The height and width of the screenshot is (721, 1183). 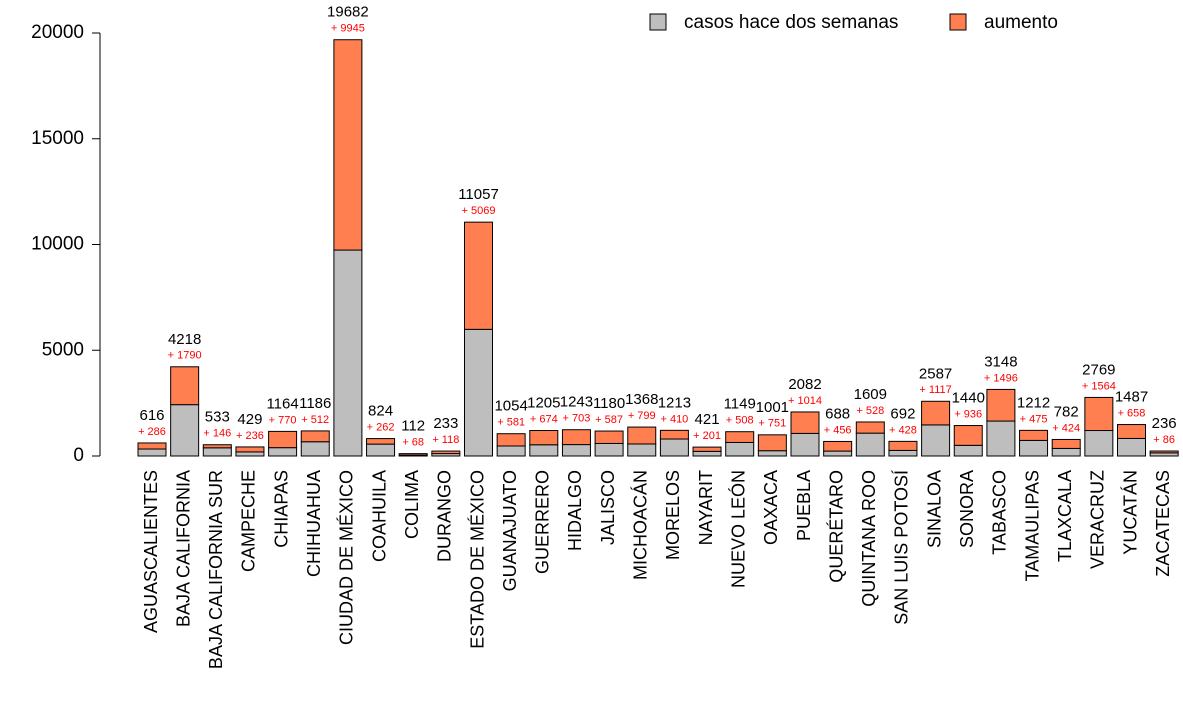 I want to click on x-tick-label: TAMAULIPAS, so click(x=1032, y=525).